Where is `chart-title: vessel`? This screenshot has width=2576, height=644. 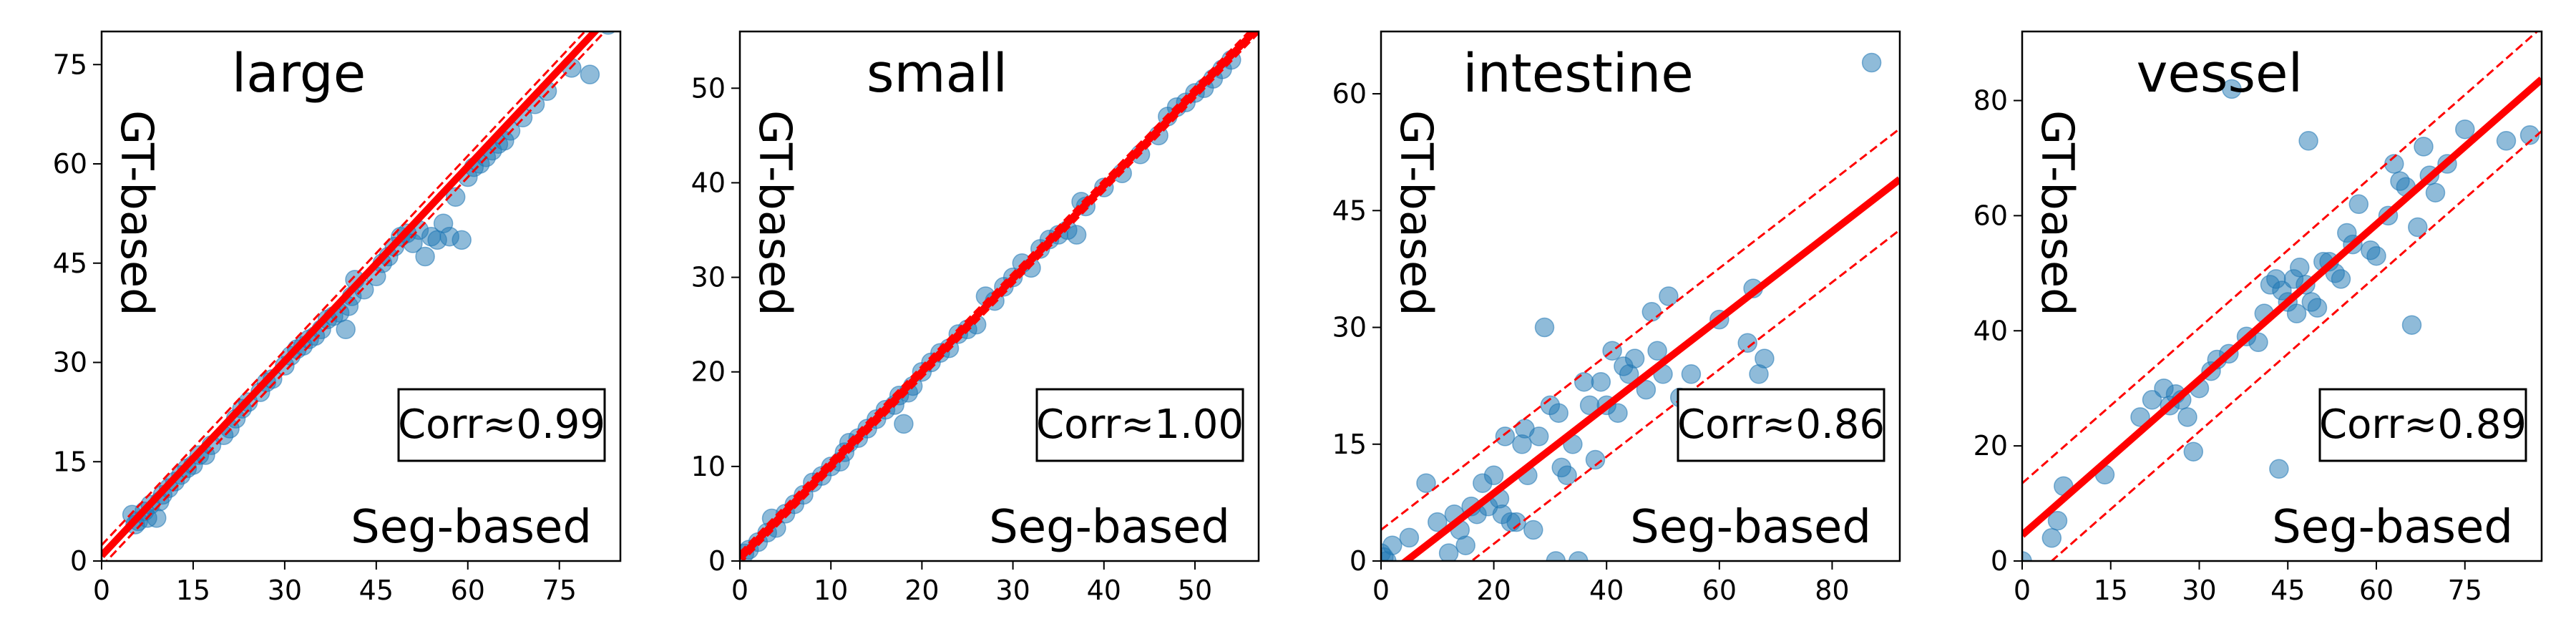 chart-title: vessel is located at coordinates (2220, 73).